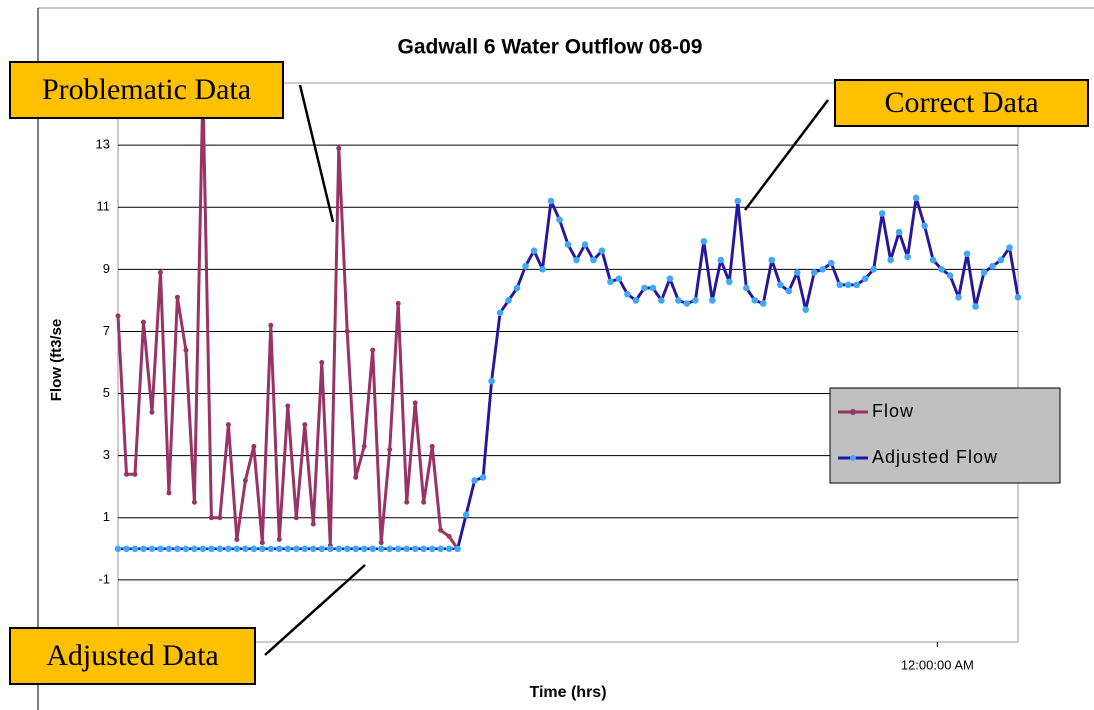 This screenshot has width=1094, height=710. I want to click on y-tick-label: 13, so click(103, 144).